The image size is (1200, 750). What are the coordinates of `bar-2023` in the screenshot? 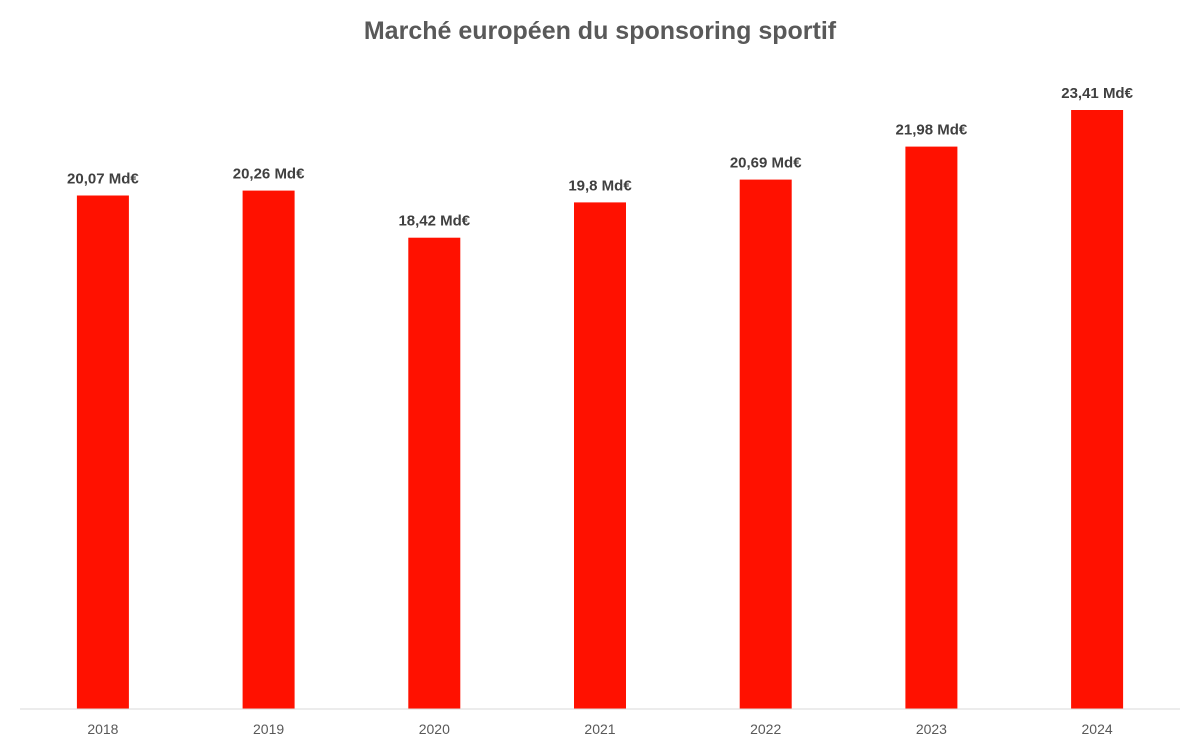 It's located at (931, 428).